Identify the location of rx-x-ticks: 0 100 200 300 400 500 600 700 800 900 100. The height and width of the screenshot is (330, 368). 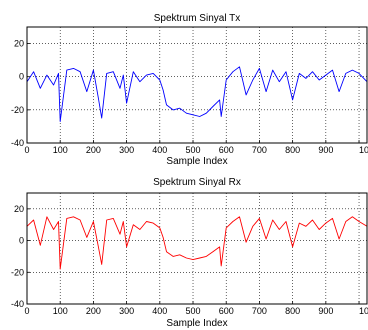
(196, 308).